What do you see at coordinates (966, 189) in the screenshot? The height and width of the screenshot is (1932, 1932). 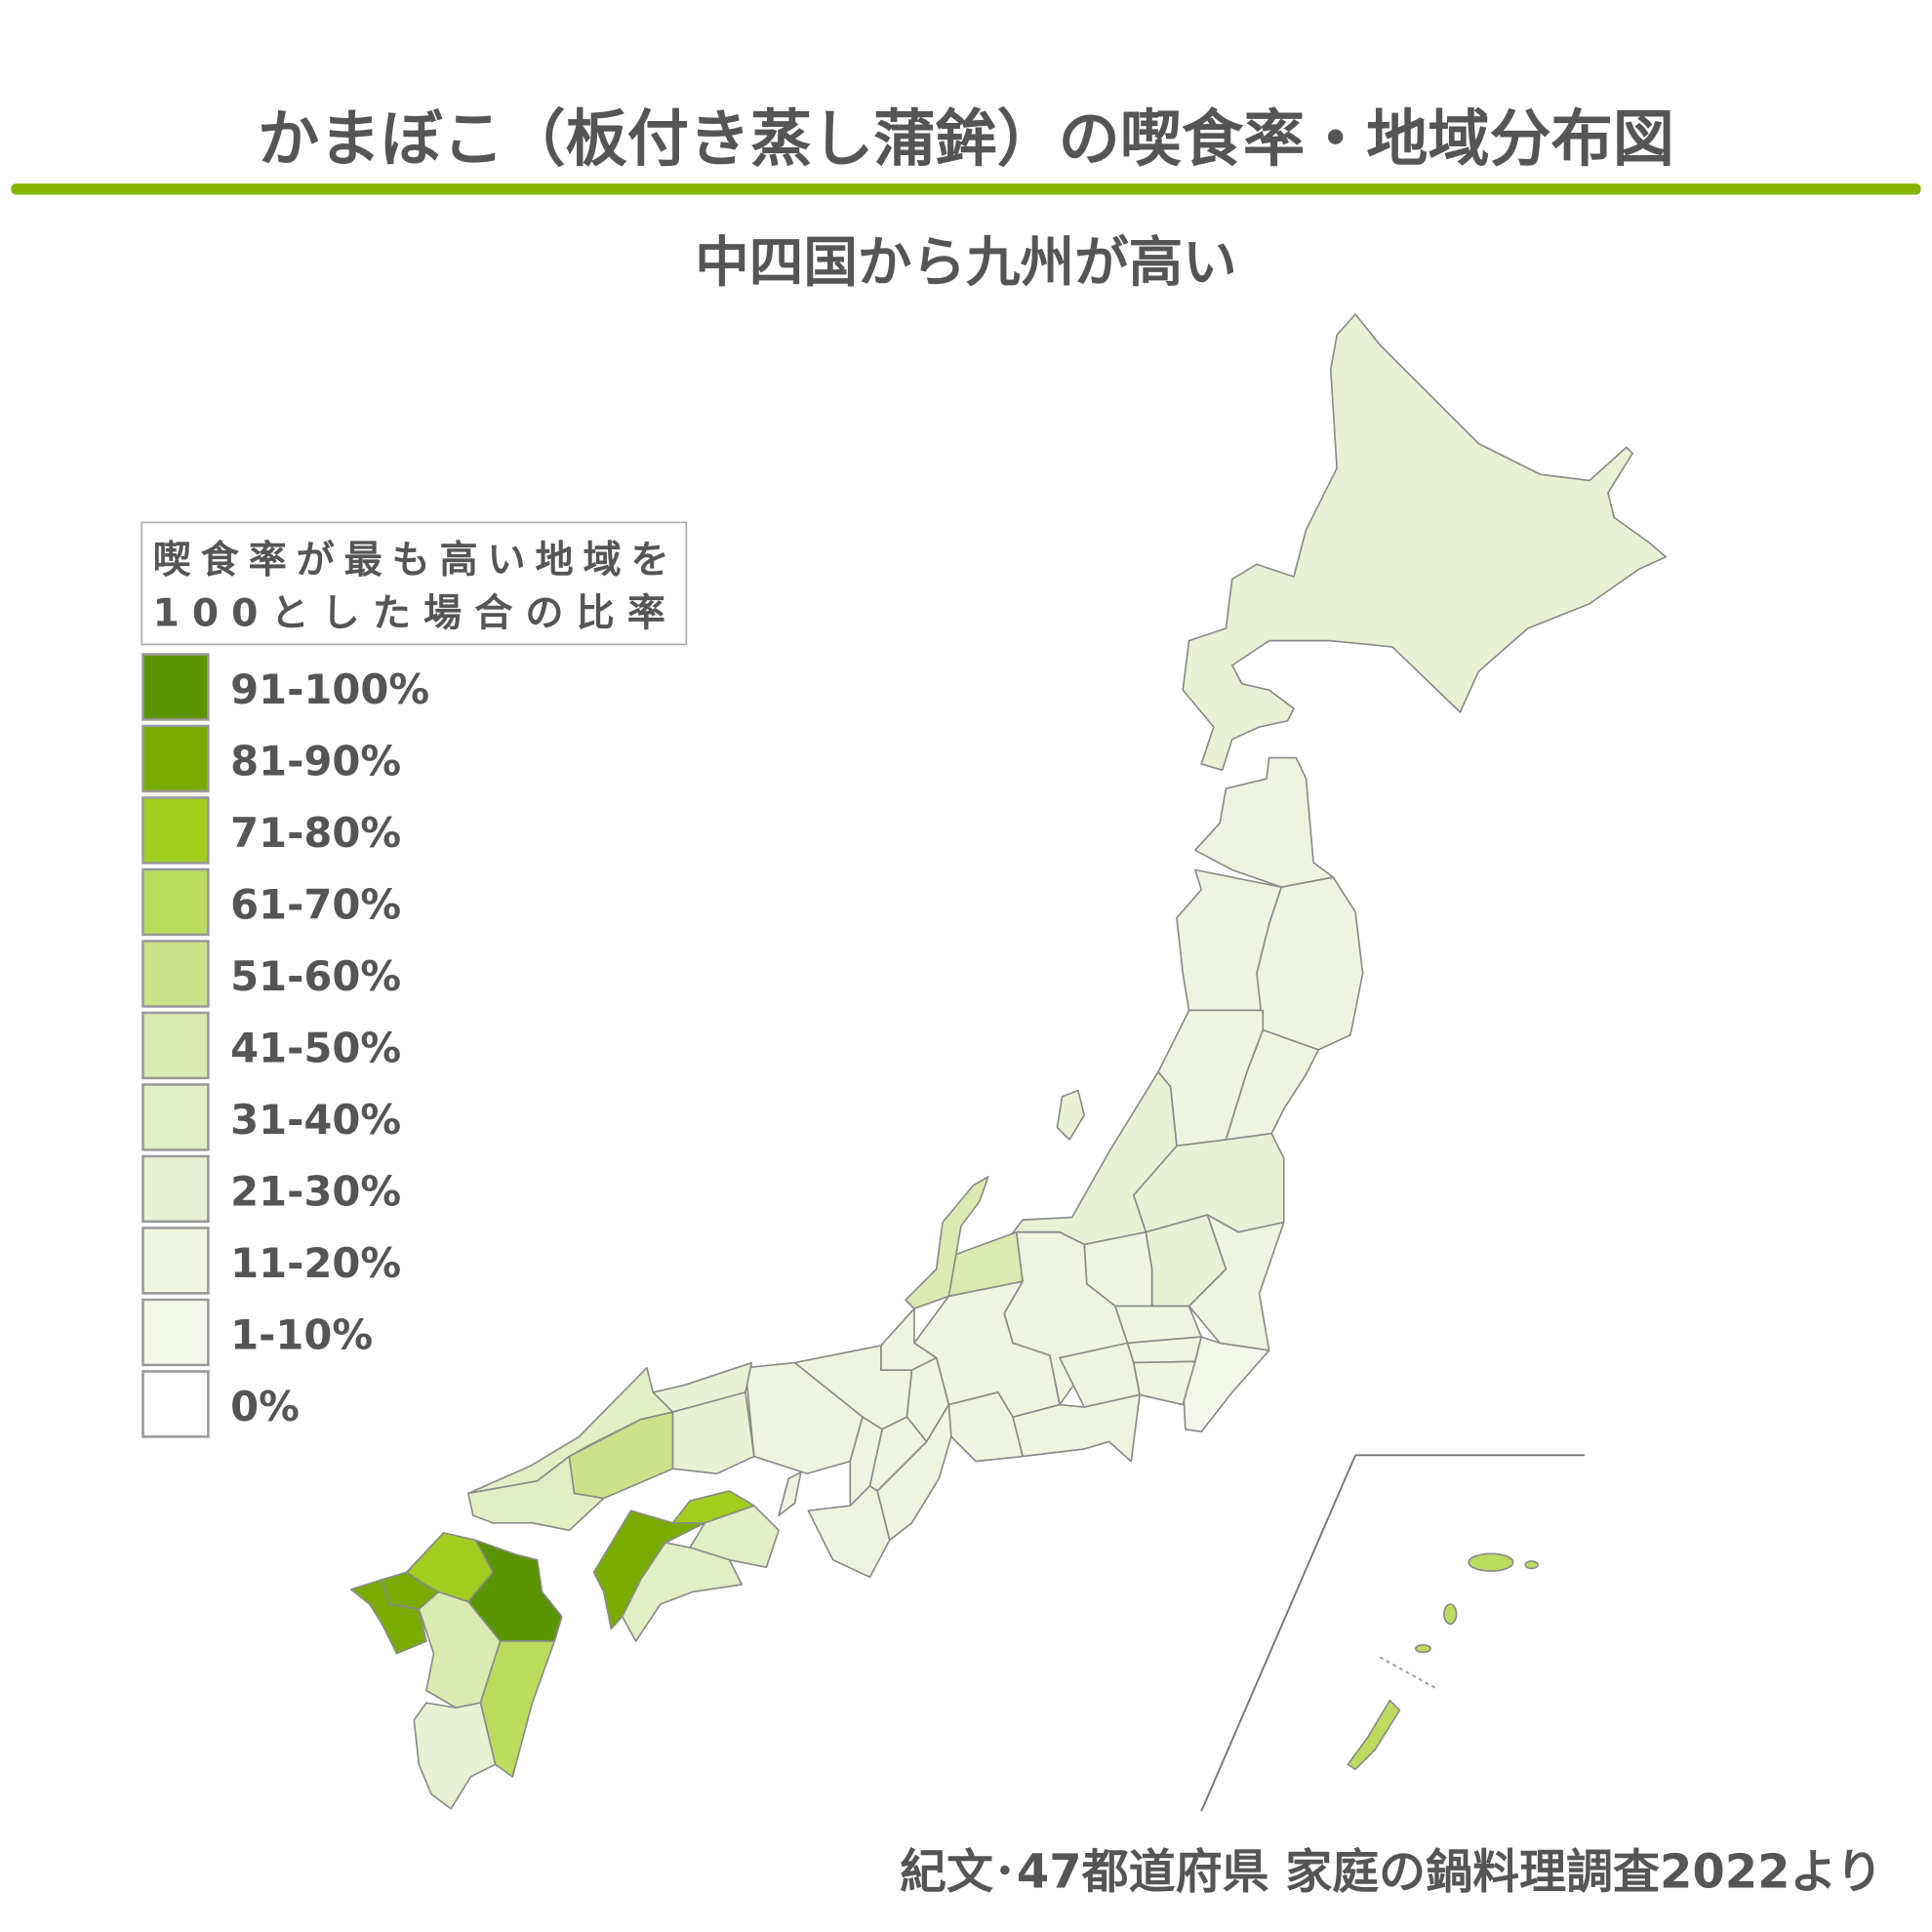 I see `title-underline` at bounding box center [966, 189].